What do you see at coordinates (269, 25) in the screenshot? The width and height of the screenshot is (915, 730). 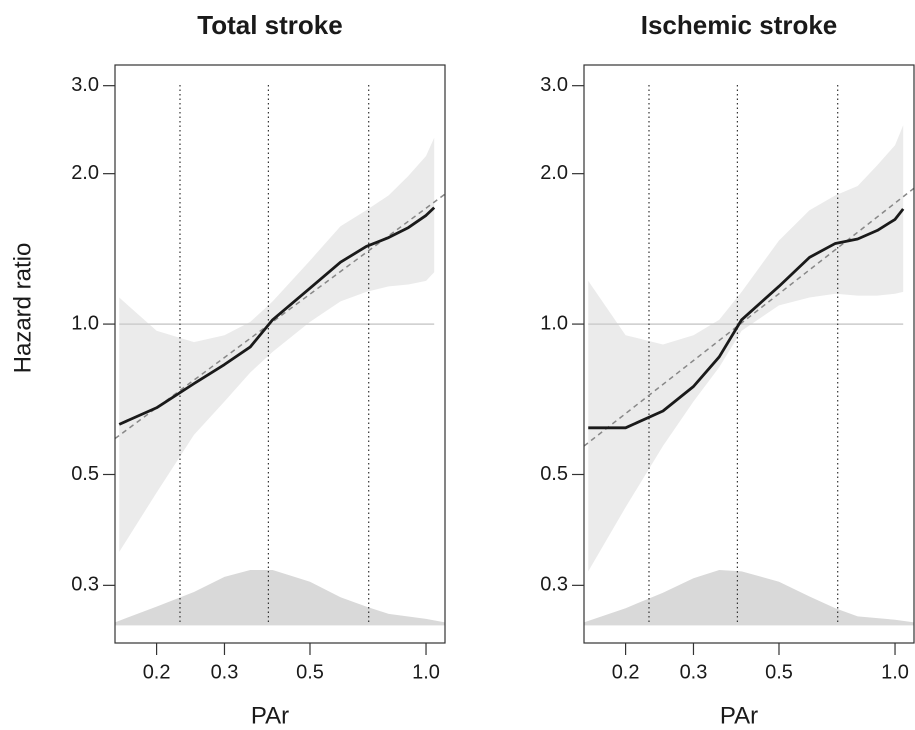 I see `chart-title: Total stroke` at bounding box center [269, 25].